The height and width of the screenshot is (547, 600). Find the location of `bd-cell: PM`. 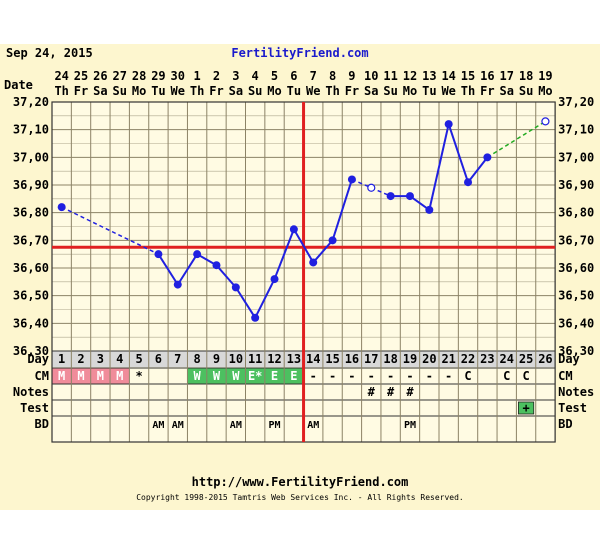

bd-cell: PM is located at coordinates (275, 425).